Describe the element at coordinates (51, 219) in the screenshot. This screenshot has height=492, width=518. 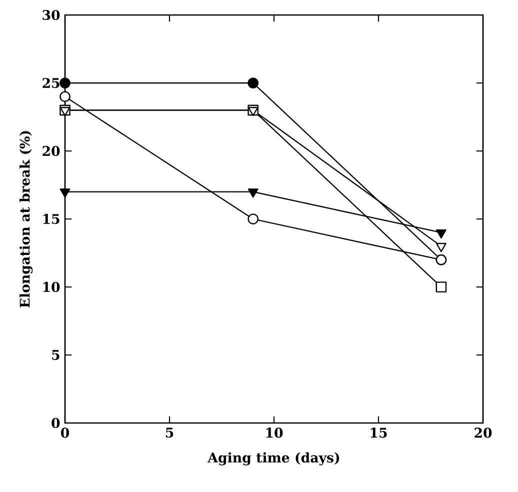
I see `y-tick-label: 15` at that location.